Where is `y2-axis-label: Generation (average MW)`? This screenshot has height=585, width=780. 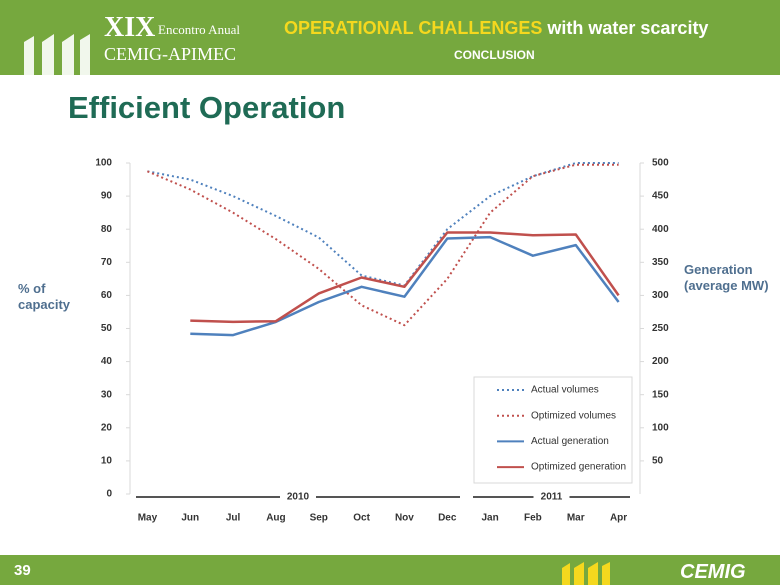 y2-axis-label: Generation (average MW) is located at coordinates (726, 277).